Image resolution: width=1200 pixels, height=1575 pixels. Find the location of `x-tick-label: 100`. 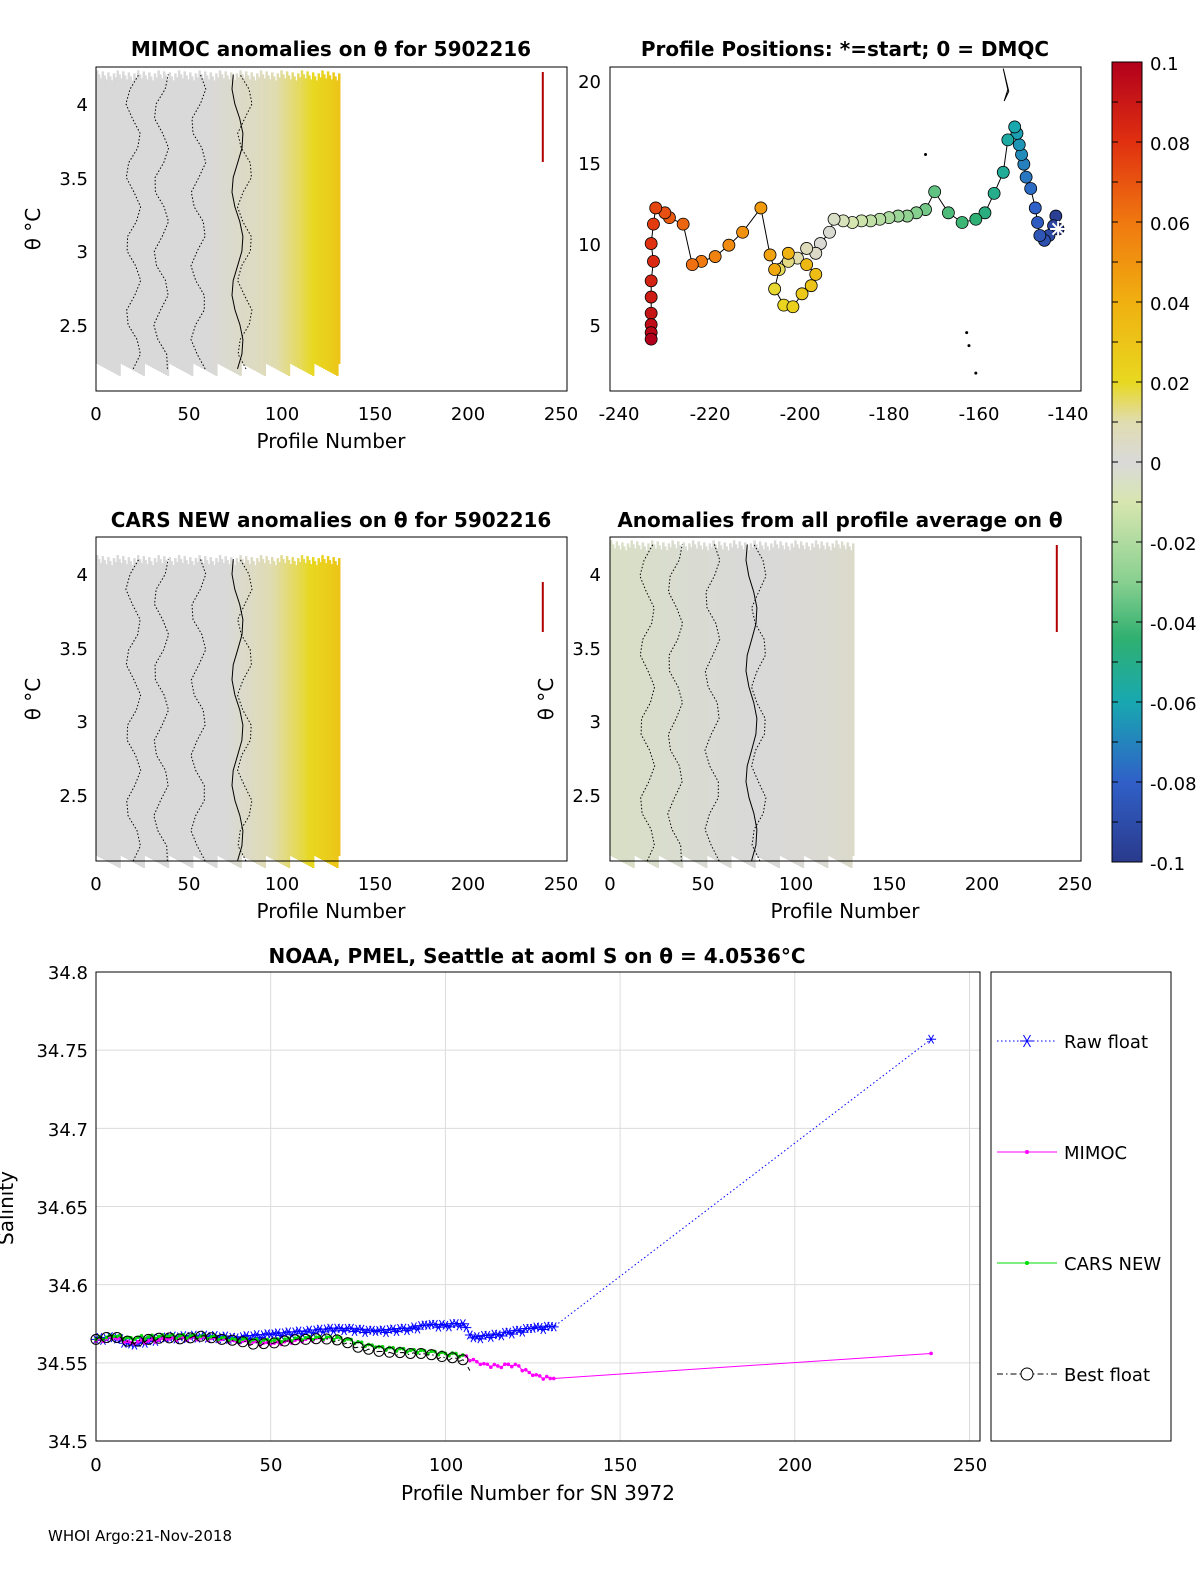

x-tick-label: 100 is located at coordinates (282, 884).